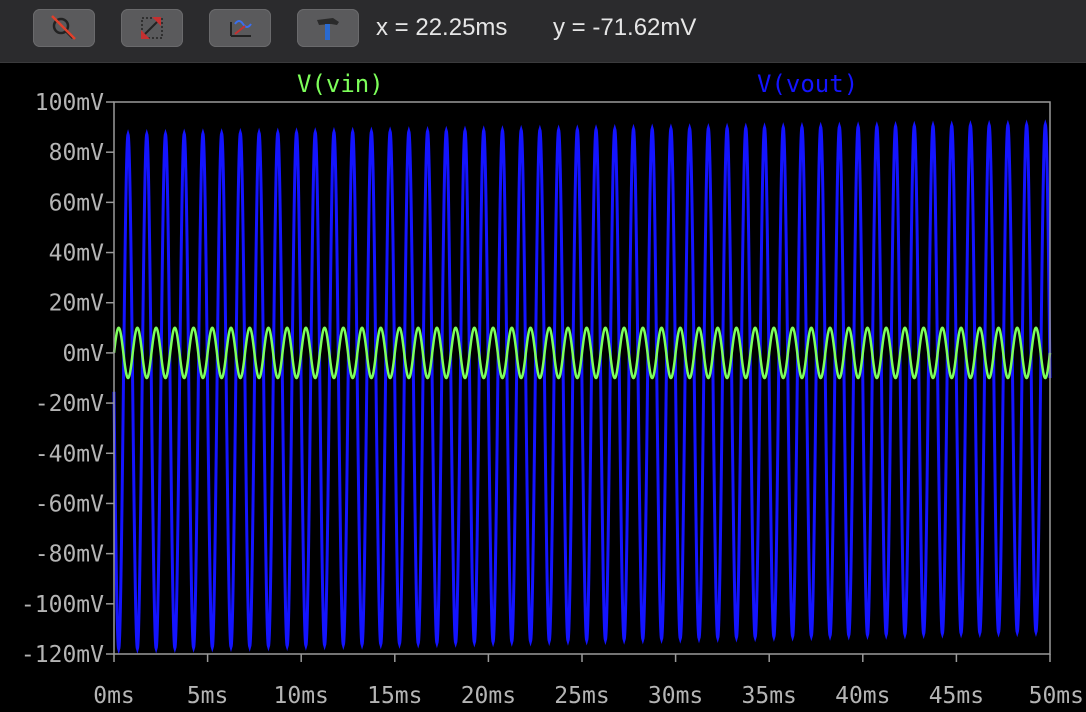  I want to click on series-line-vin, so click(582, 353).